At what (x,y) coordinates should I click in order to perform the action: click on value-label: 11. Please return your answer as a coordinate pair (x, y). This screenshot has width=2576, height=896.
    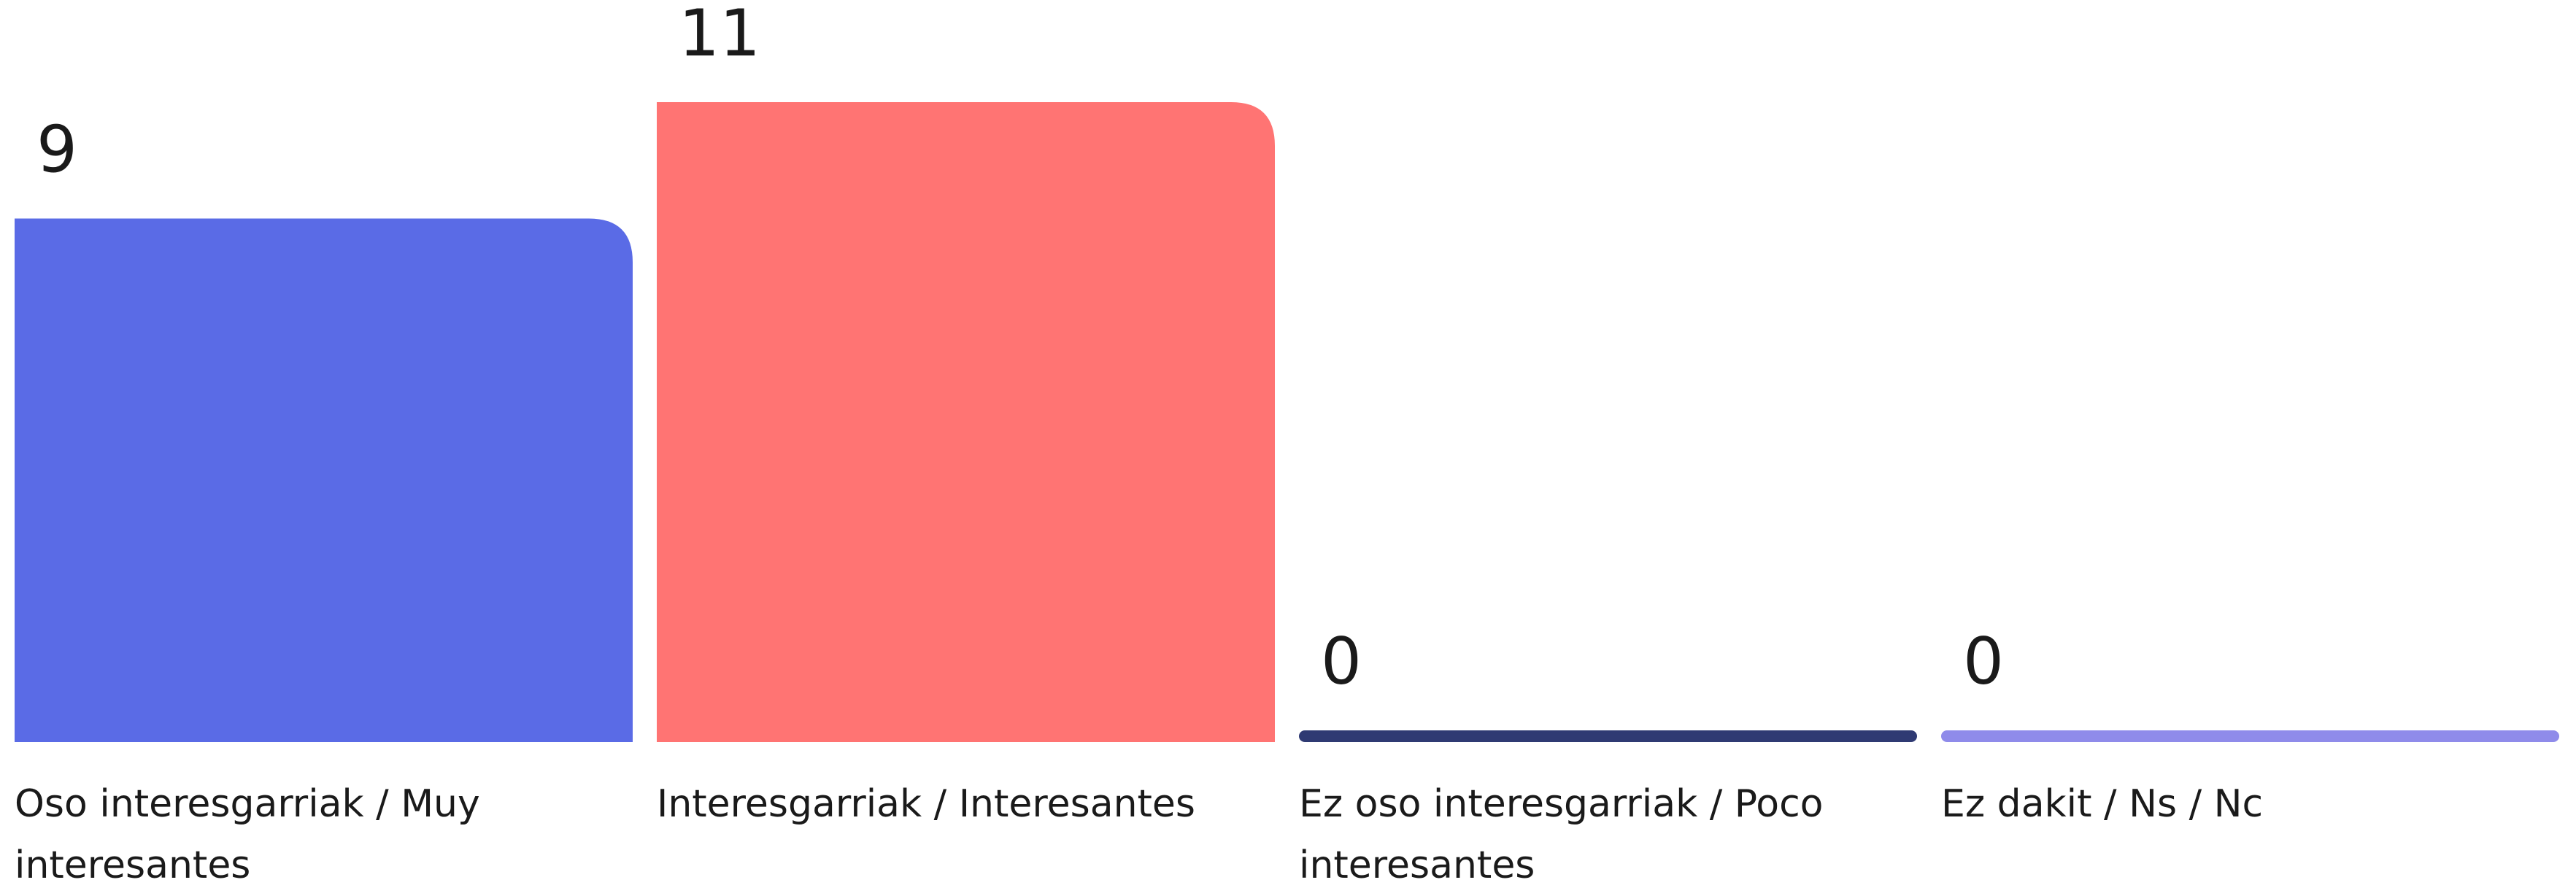
    Looking at the image, I should click on (719, 35).